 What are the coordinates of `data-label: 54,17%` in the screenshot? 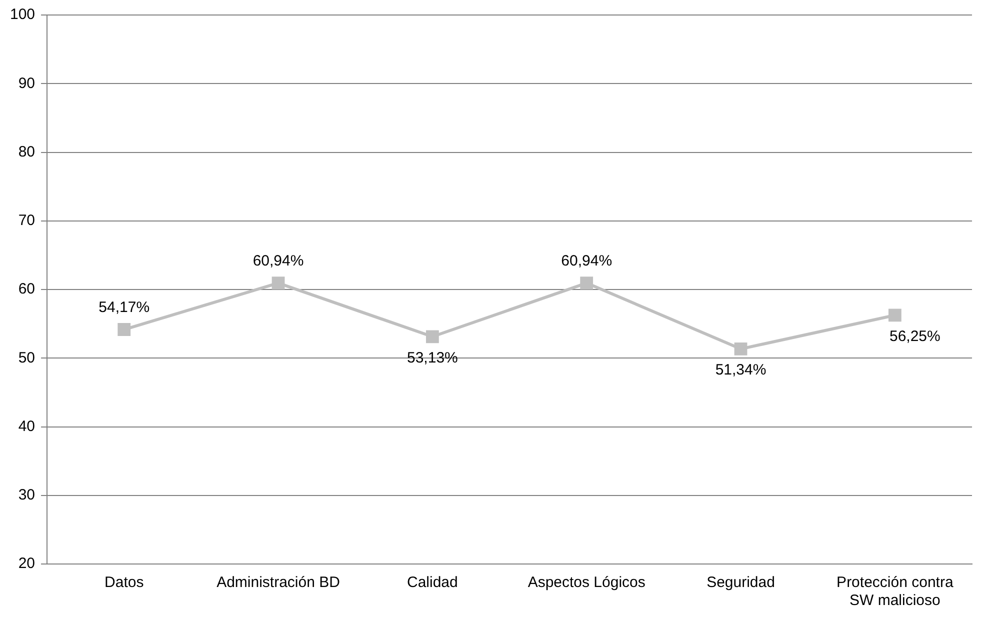 It's located at (124, 307).